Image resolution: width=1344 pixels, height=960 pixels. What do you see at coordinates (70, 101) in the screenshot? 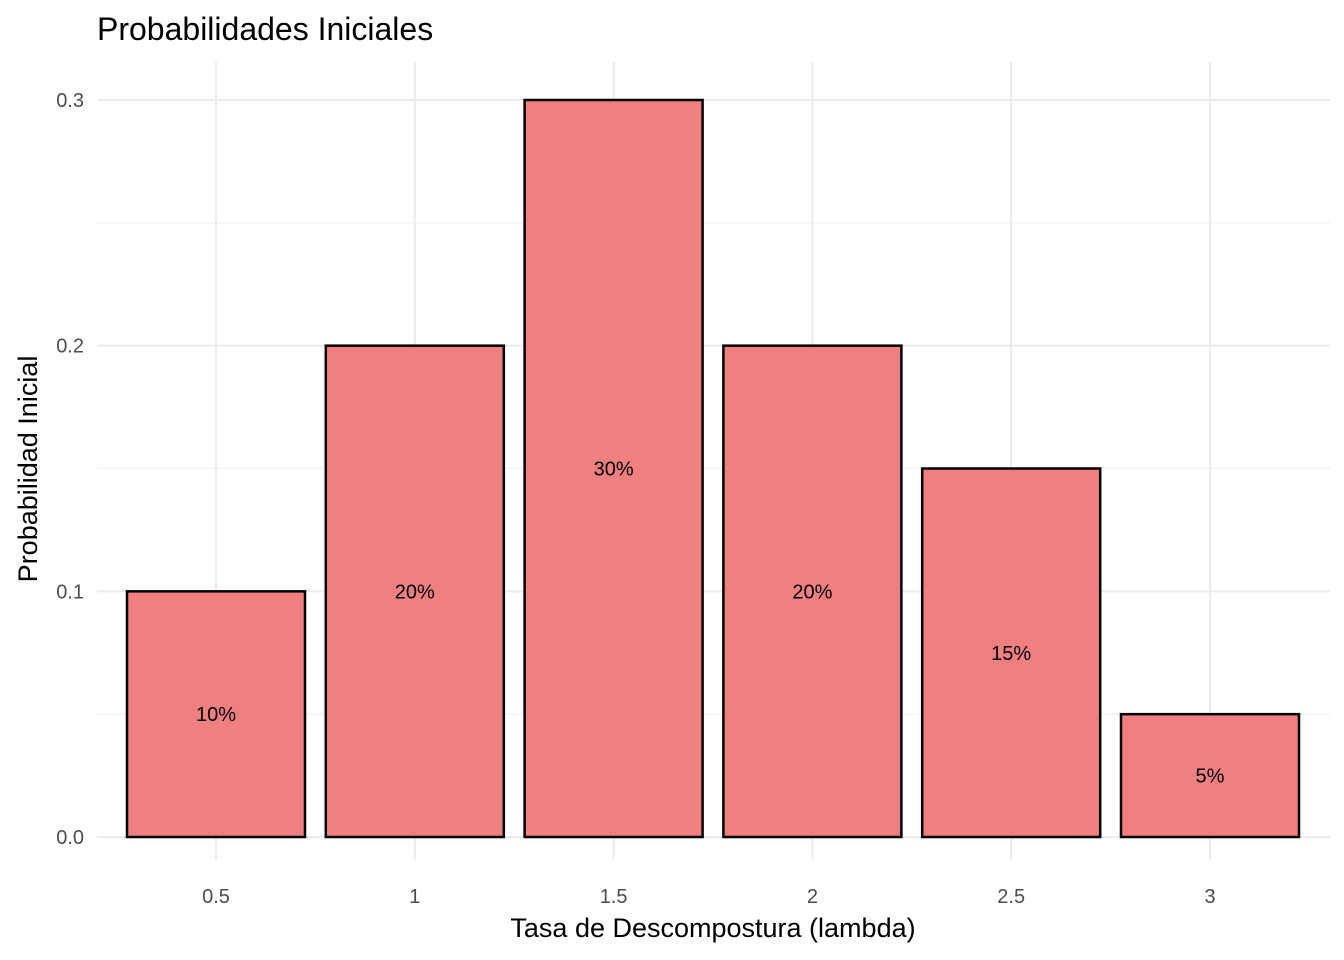
I see `y-tick-label: 0.3` at bounding box center [70, 101].